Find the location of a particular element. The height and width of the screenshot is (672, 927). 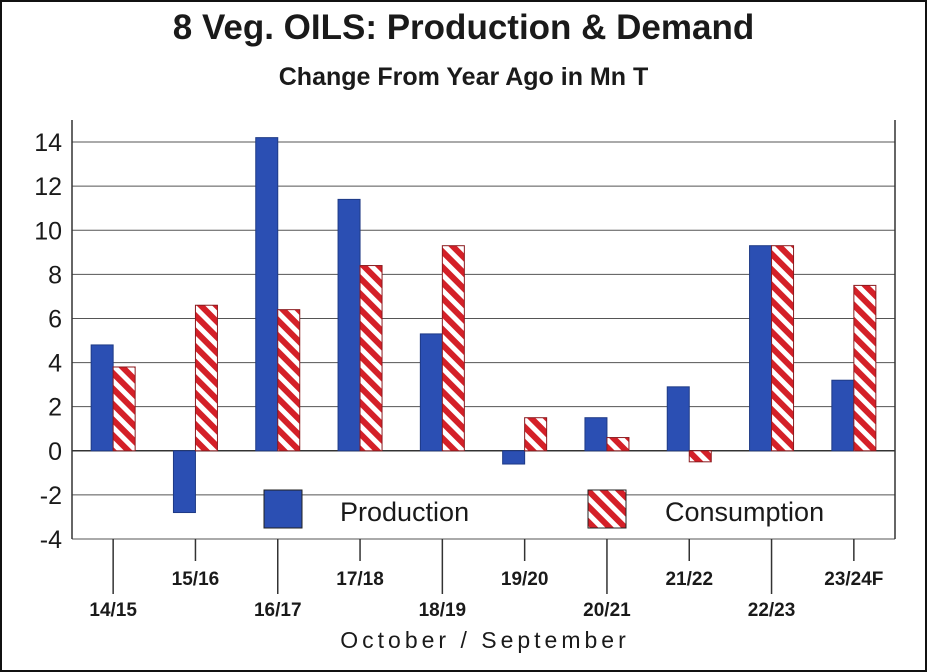

x-tick-label: 16/17 is located at coordinates (278, 610).